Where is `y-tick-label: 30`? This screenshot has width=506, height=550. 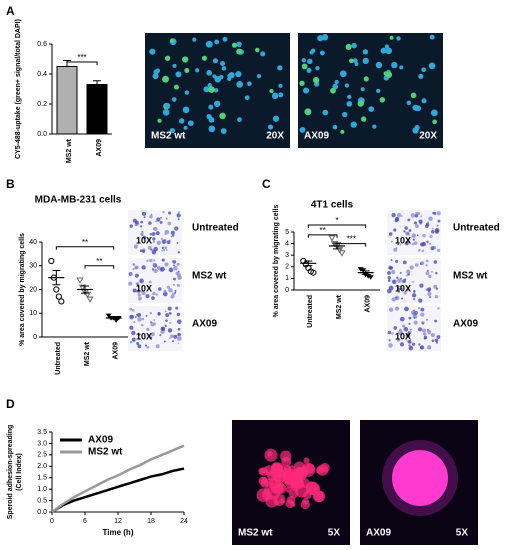 y-tick-label: 30 is located at coordinates (33, 266).